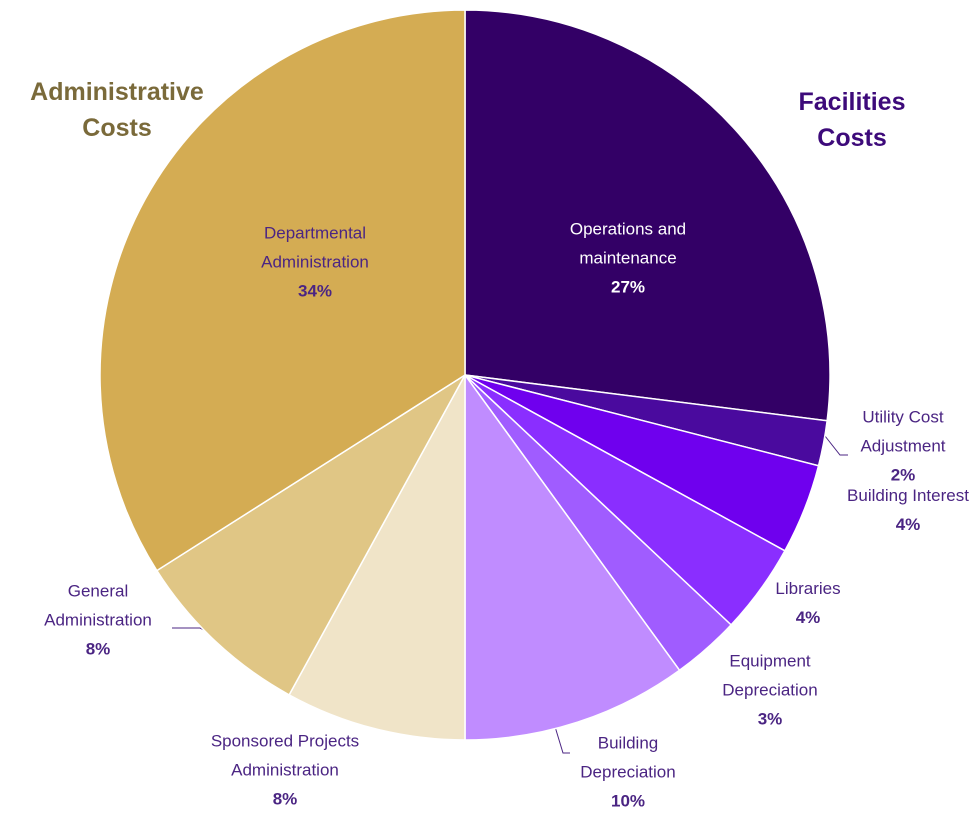 The height and width of the screenshot is (827, 977). What do you see at coordinates (98, 605) in the screenshot?
I see `category-label: General Administration` at bounding box center [98, 605].